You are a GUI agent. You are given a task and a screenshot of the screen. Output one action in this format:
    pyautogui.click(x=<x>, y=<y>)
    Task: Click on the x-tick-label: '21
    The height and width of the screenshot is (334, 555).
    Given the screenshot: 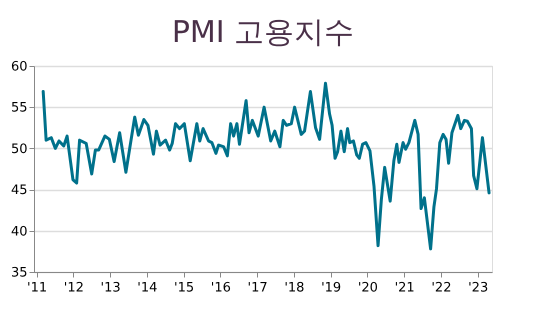 What is the action you would take?
    pyautogui.click(x=404, y=288)
    